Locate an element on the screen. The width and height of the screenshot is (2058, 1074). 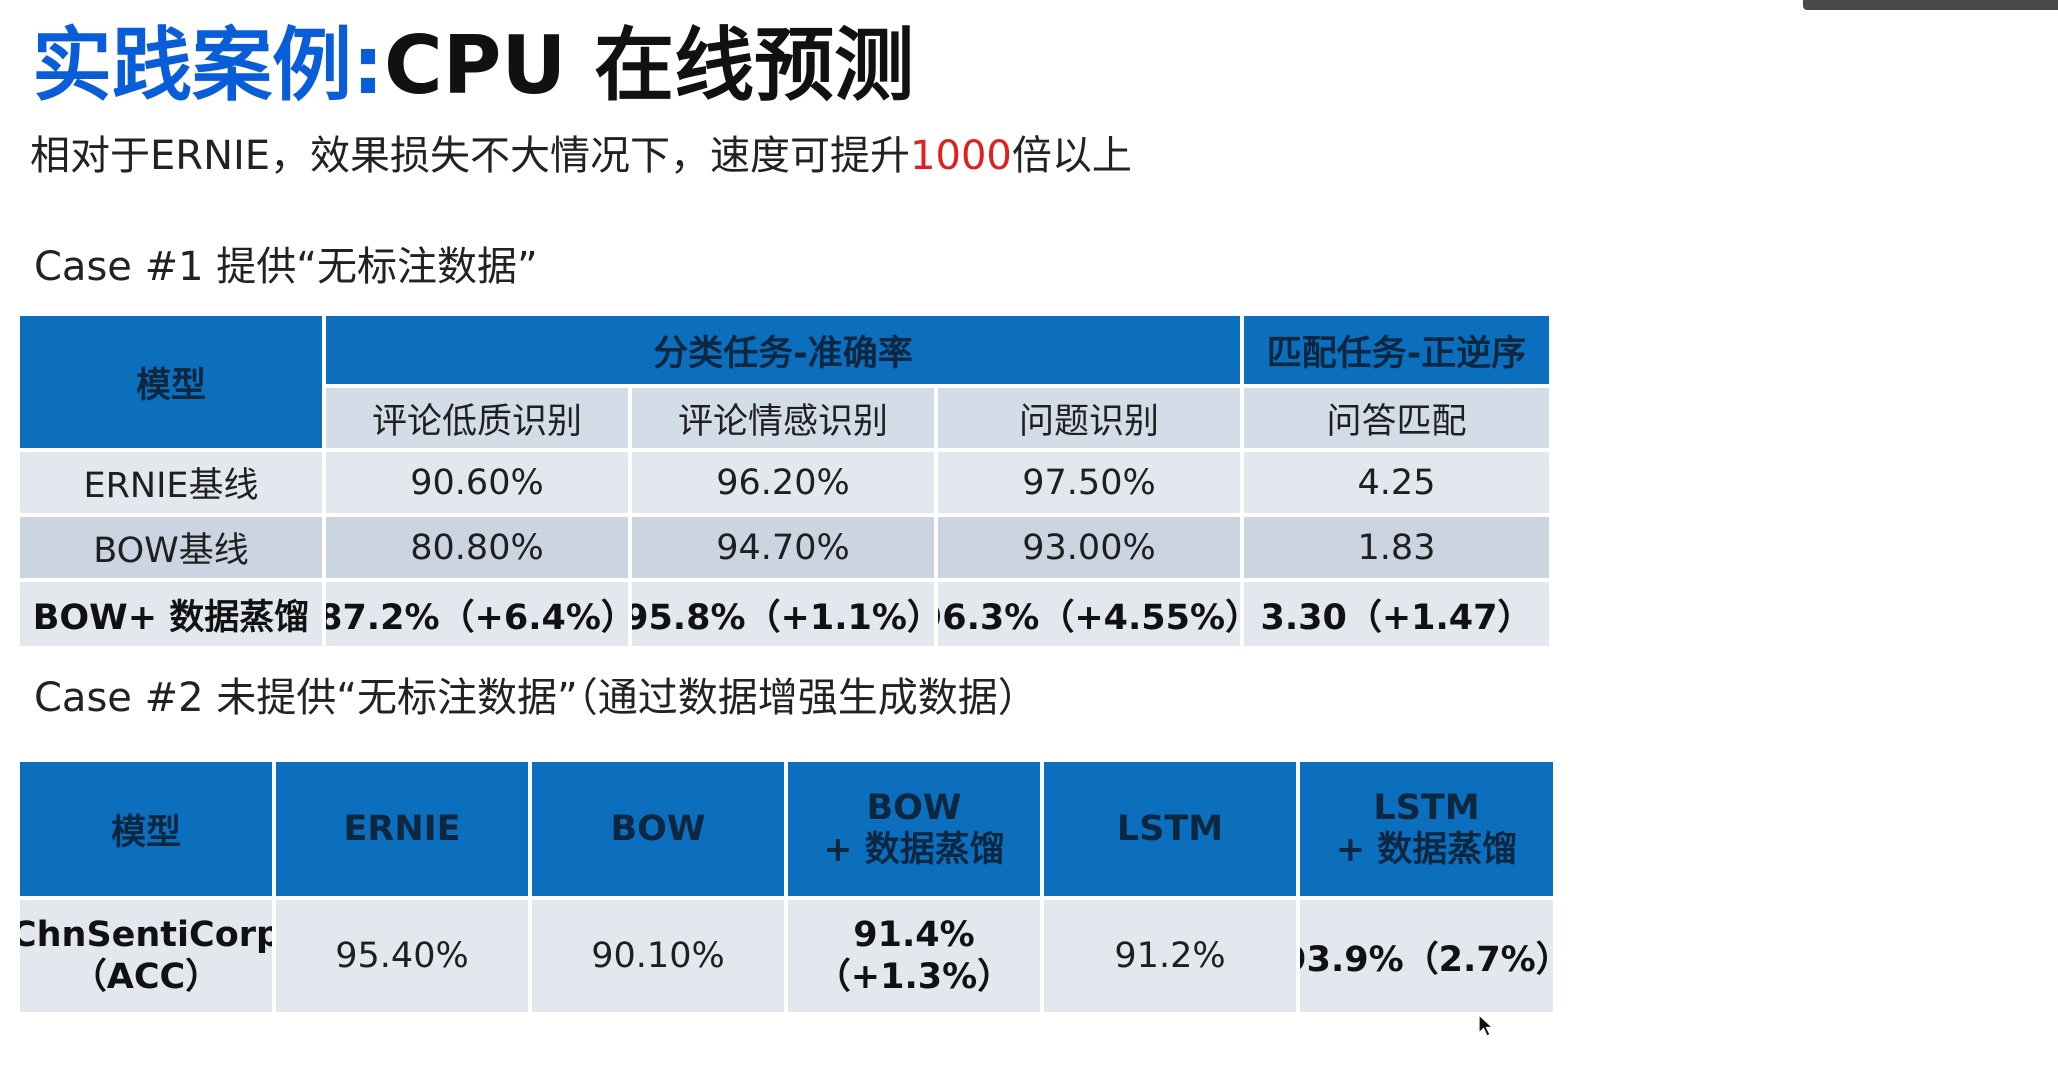
case2-header-bow: BOW is located at coordinates (658, 829).